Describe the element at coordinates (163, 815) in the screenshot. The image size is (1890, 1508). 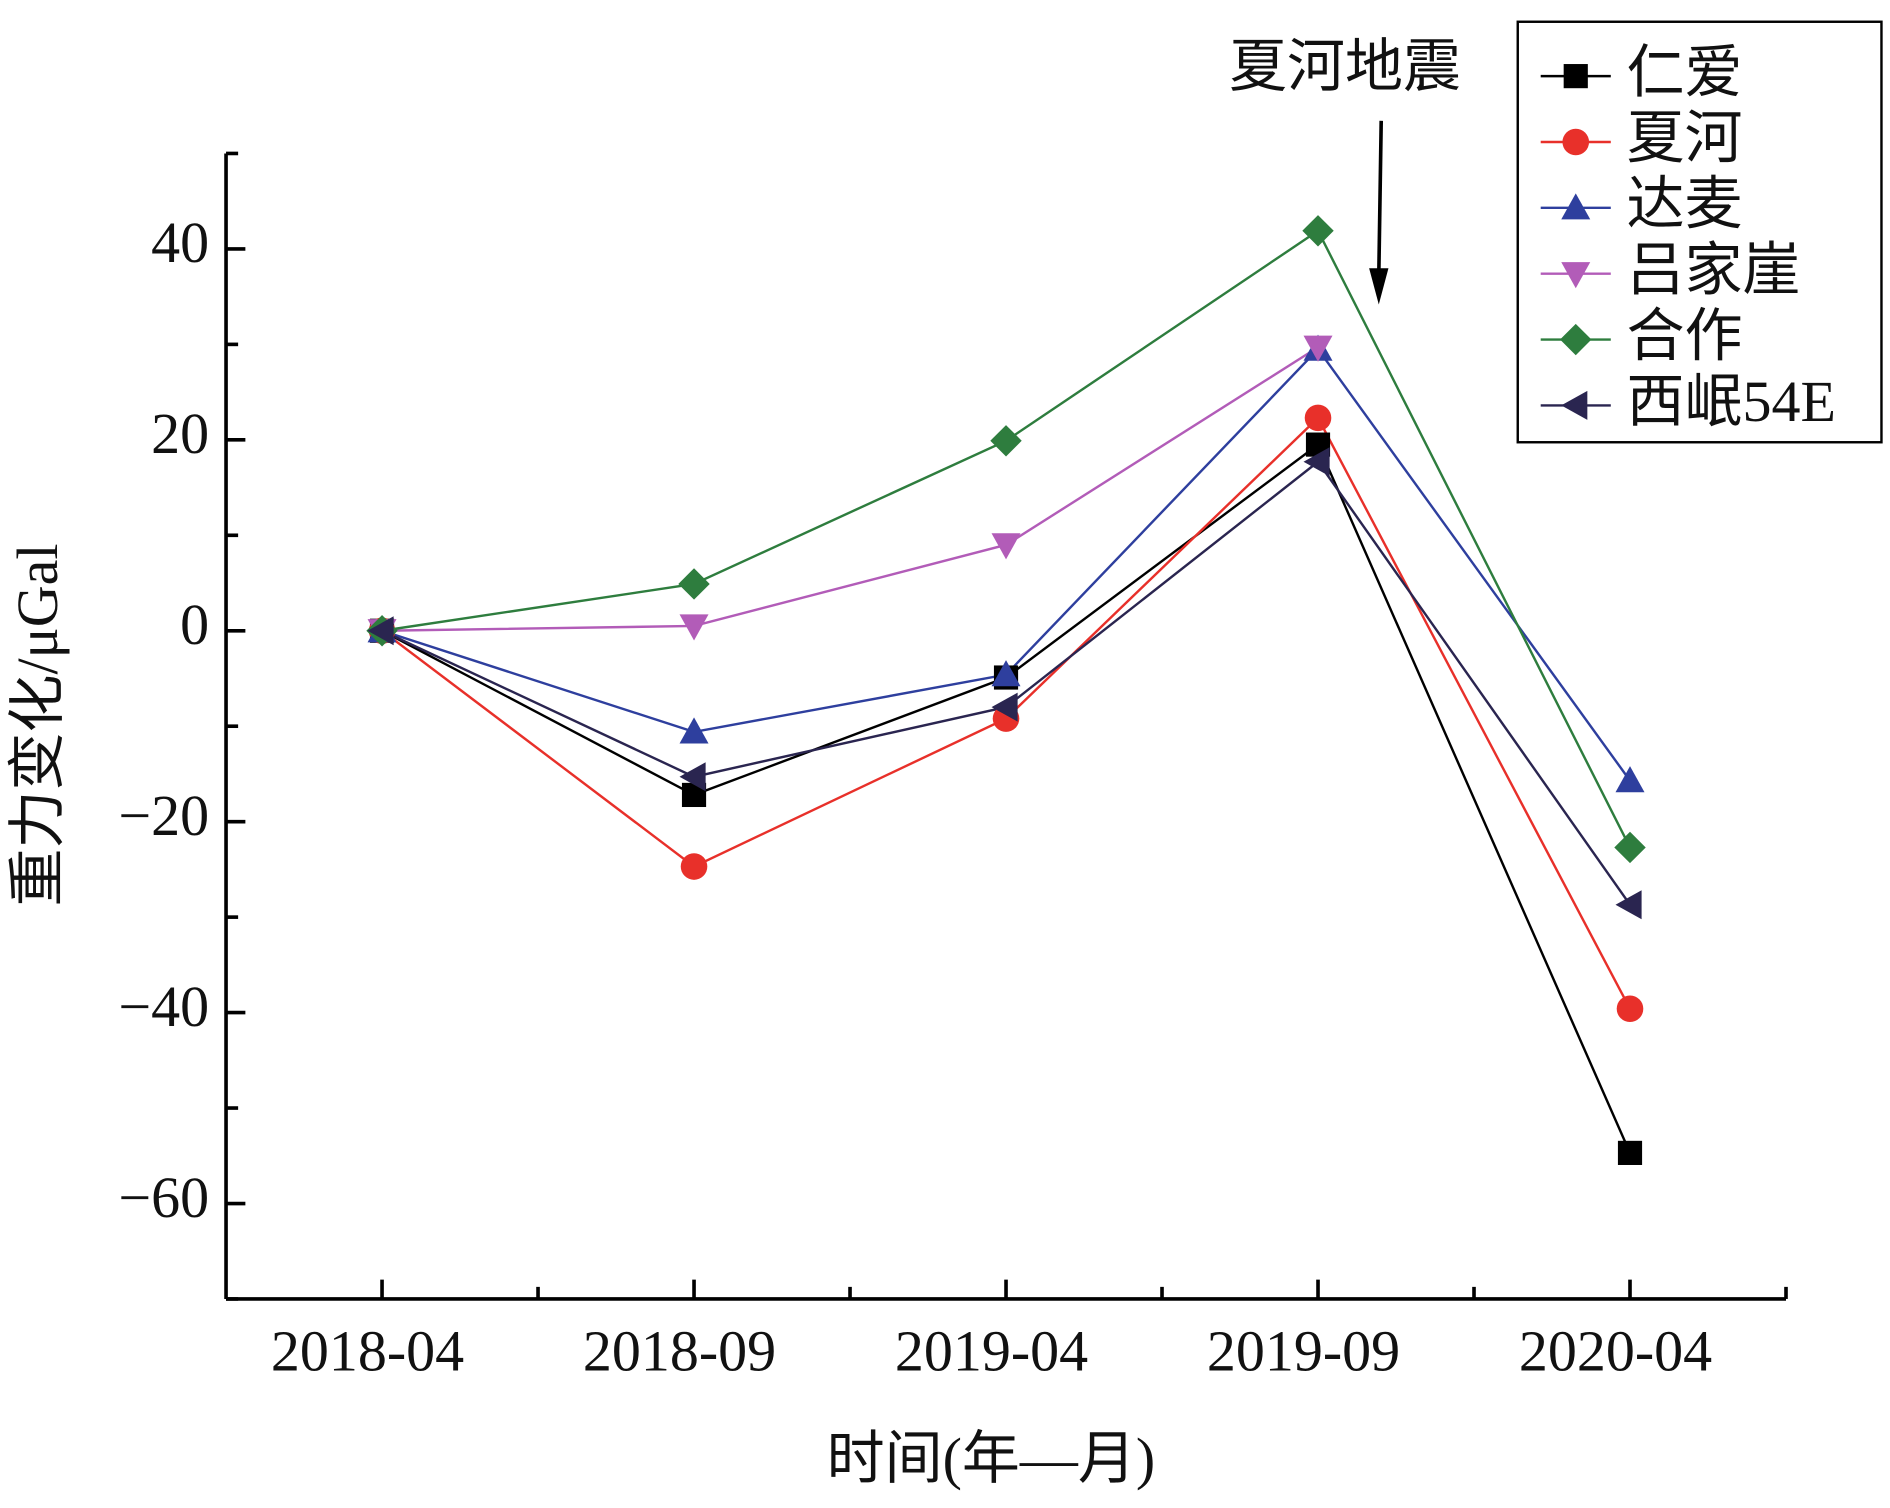
I see `y-tick-label: −20` at that location.